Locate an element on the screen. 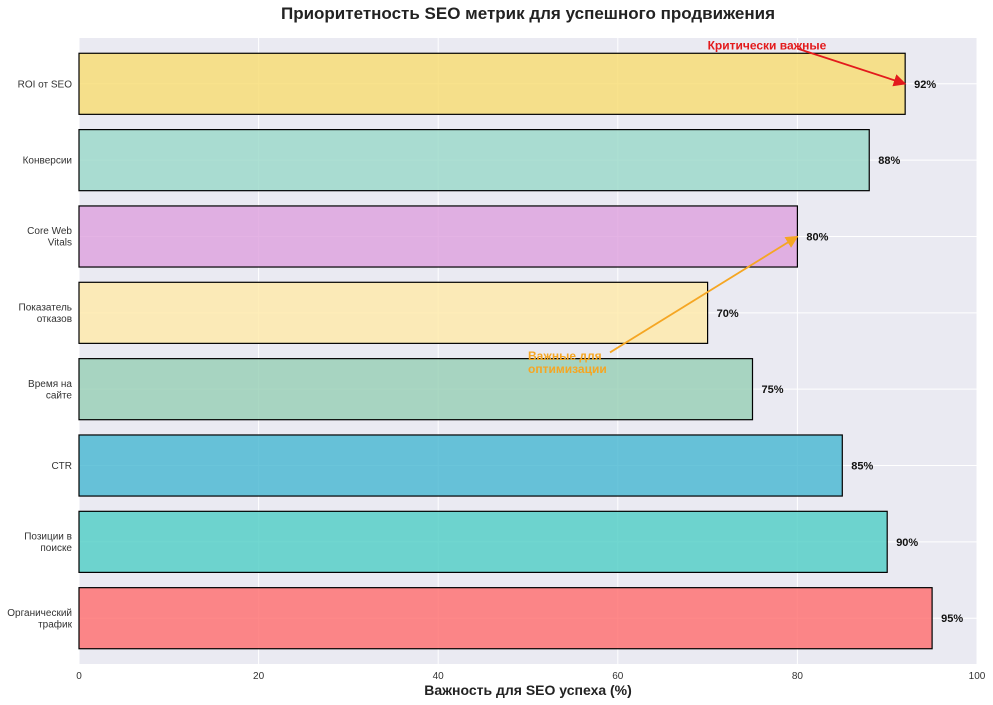 This screenshot has width=993, height=705. y-tick-label: Конверсии is located at coordinates (47, 161).